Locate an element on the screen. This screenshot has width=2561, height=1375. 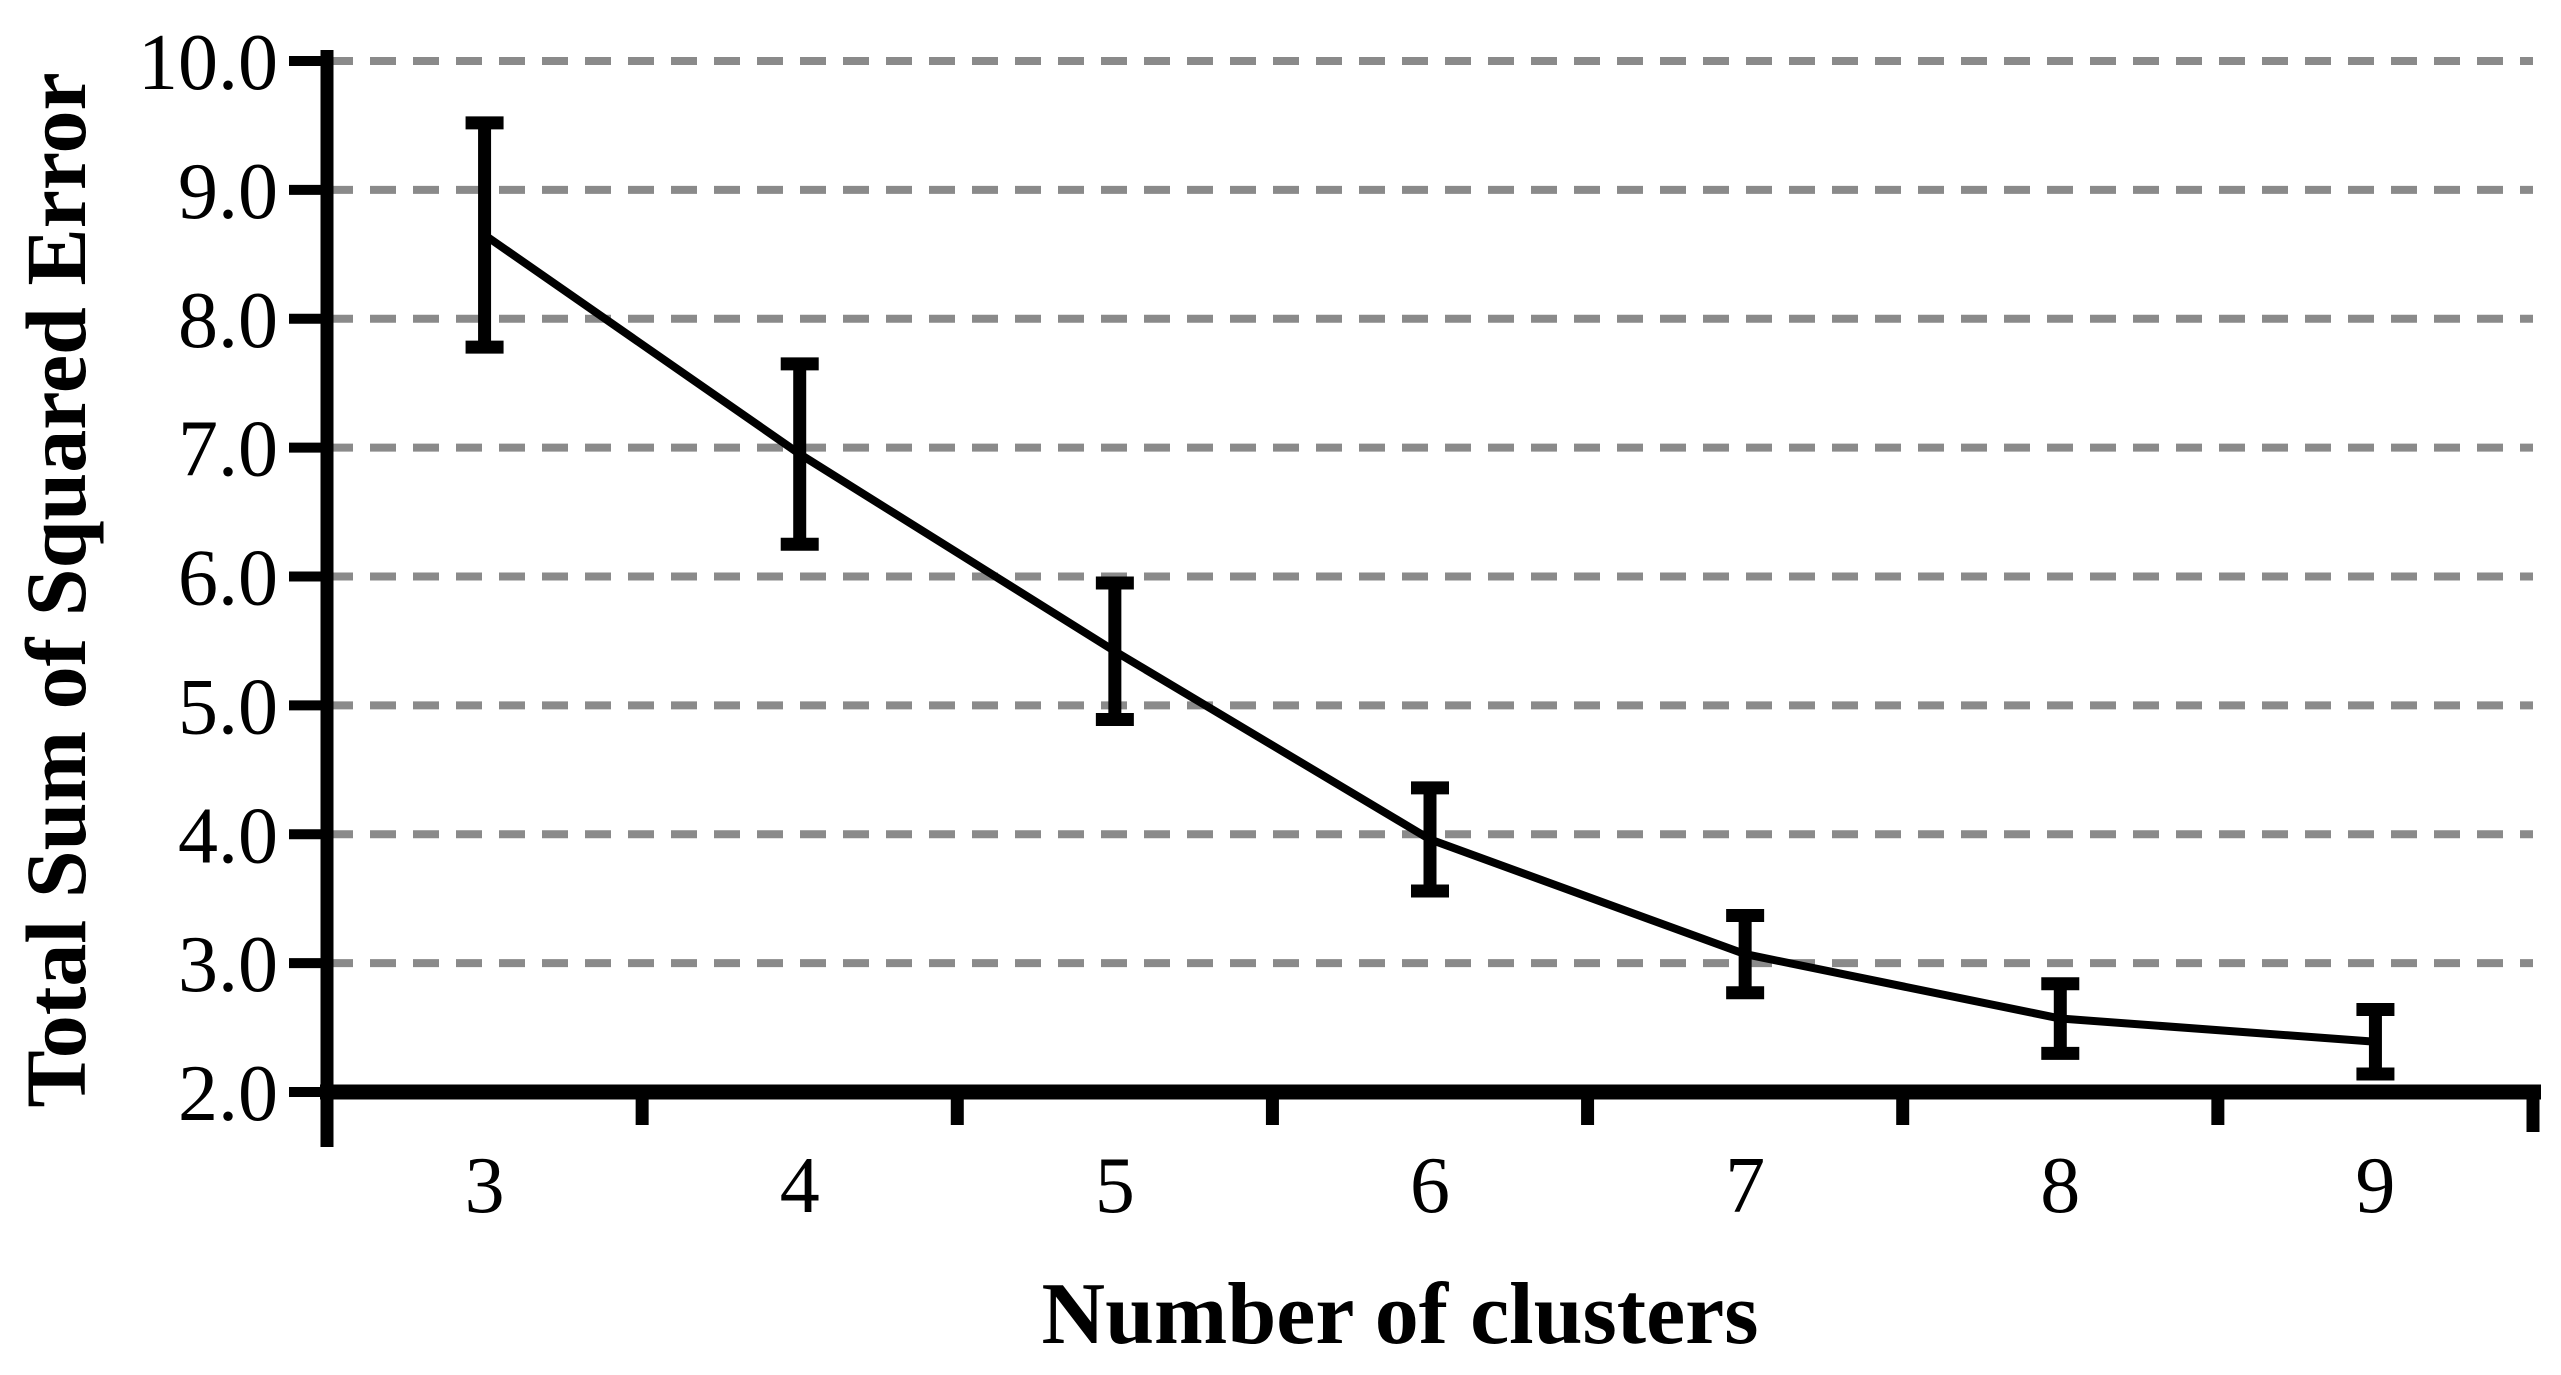
x-tick-label: 4 is located at coordinates (800, 1186).